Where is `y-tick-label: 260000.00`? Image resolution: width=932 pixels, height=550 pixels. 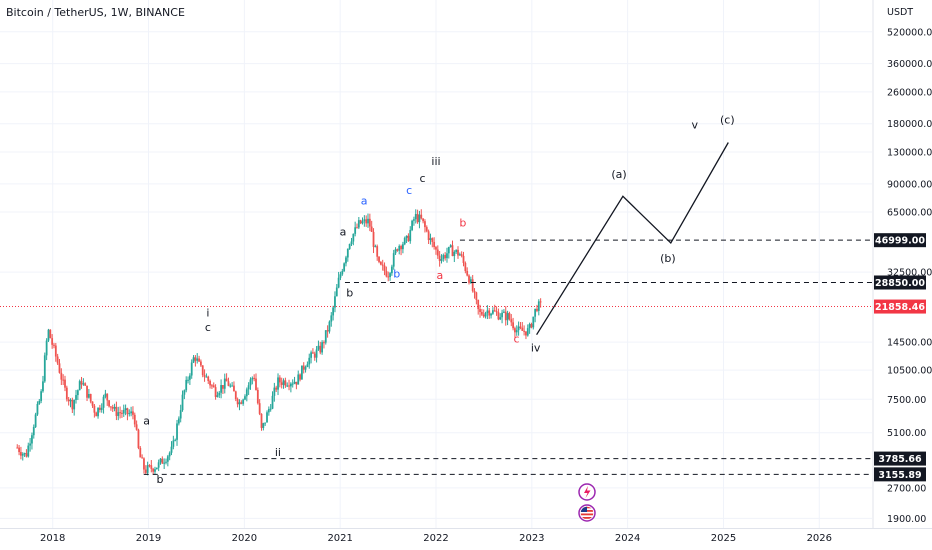 y-tick-label: 260000.00 is located at coordinates (909, 92).